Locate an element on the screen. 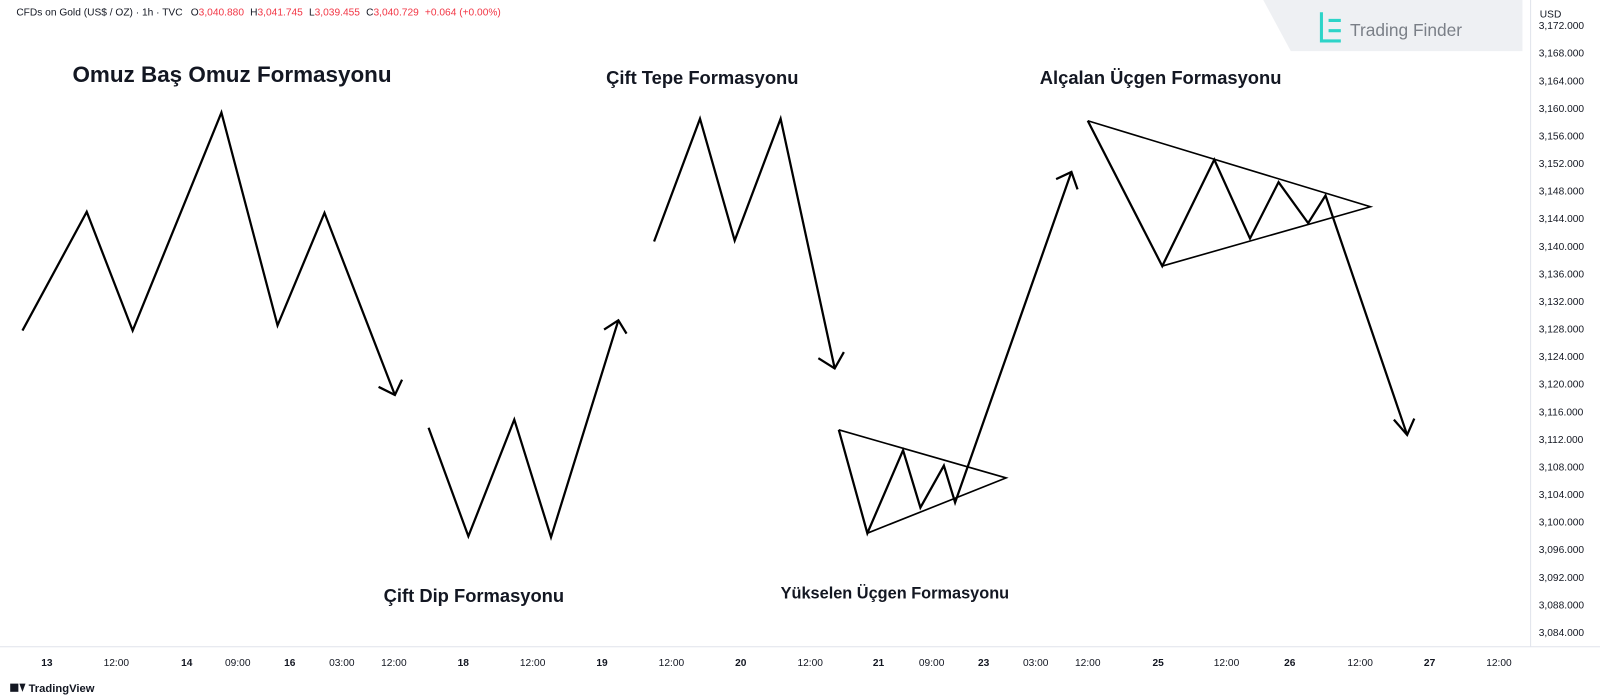  price-tick-label: 3,120.000 is located at coordinates (1562, 385).